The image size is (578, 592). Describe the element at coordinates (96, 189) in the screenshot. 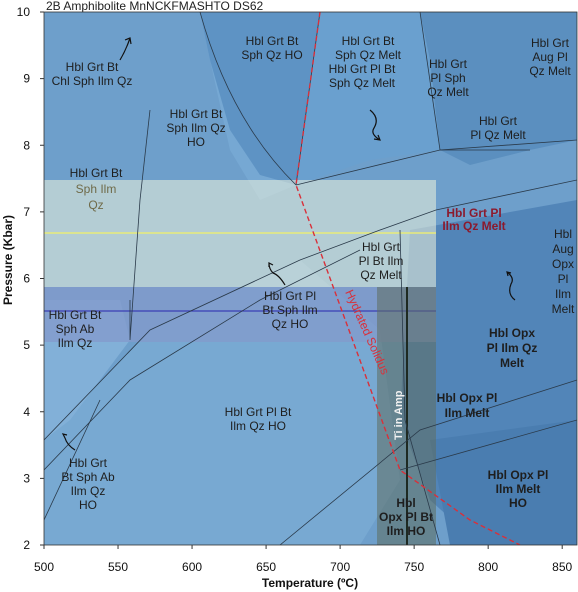

I see `field-label-olive: Hbl Grt Bt Sph Ilm Qz` at that location.